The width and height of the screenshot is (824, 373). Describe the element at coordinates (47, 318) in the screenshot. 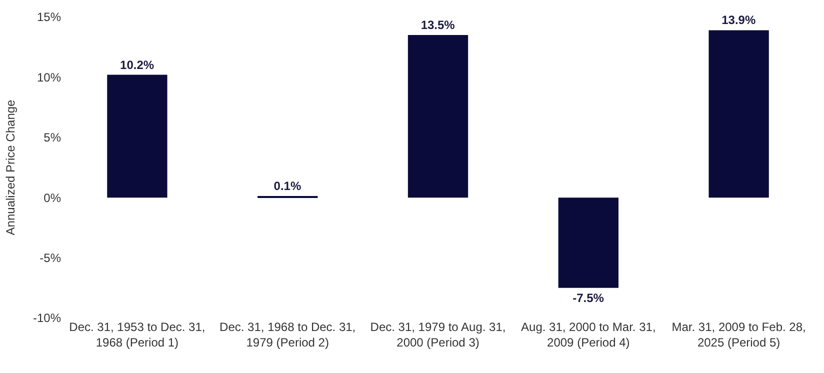

I see `y-tick-label: -10%` at that location.